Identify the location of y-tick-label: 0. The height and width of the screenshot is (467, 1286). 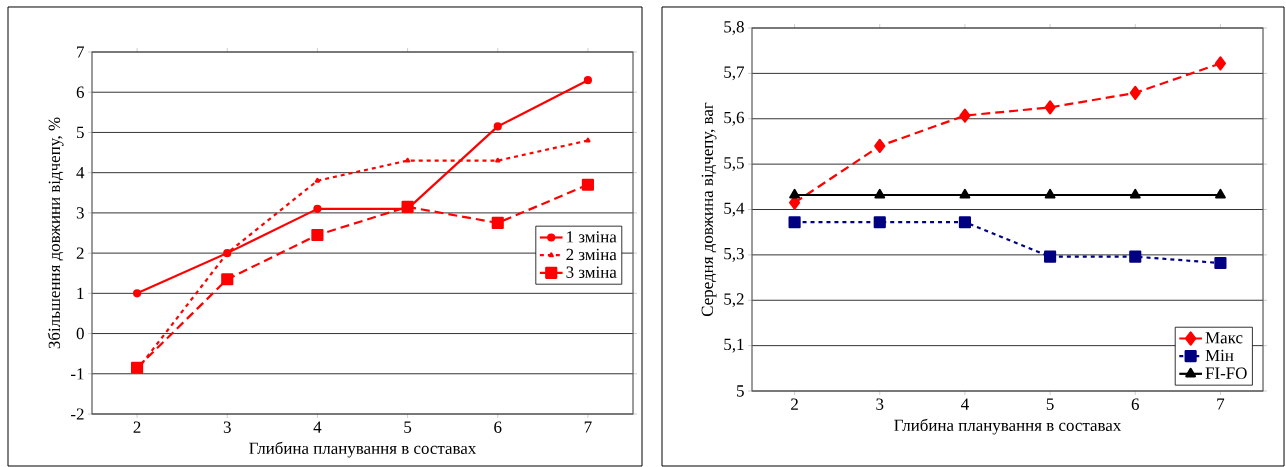
(80, 333).